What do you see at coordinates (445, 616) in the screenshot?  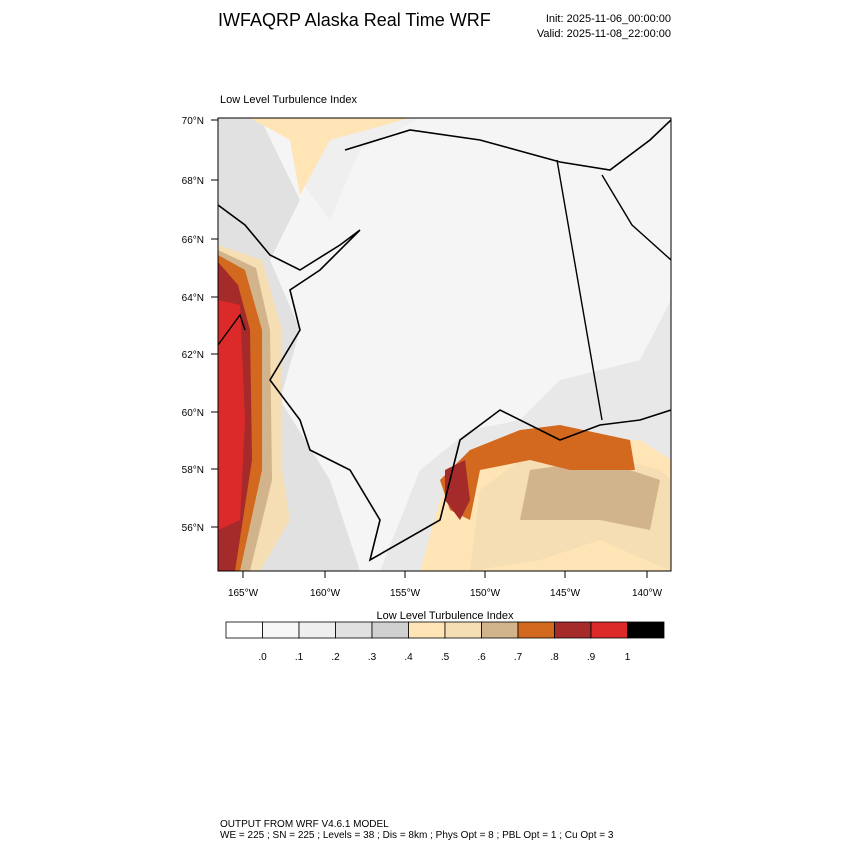 I see `colorbar-title: Low Level Turbulence Index` at bounding box center [445, 616].